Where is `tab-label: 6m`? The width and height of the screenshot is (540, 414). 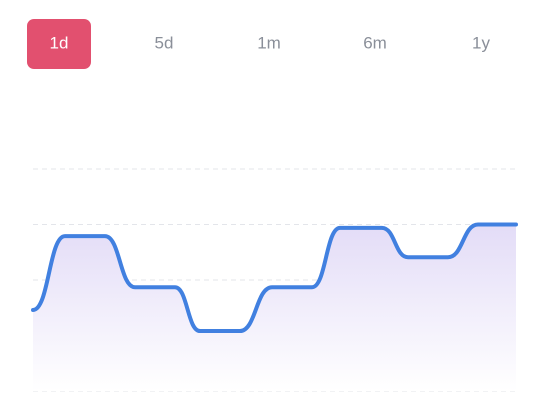 tab-label: 6m is located at coordinates (375, 42).